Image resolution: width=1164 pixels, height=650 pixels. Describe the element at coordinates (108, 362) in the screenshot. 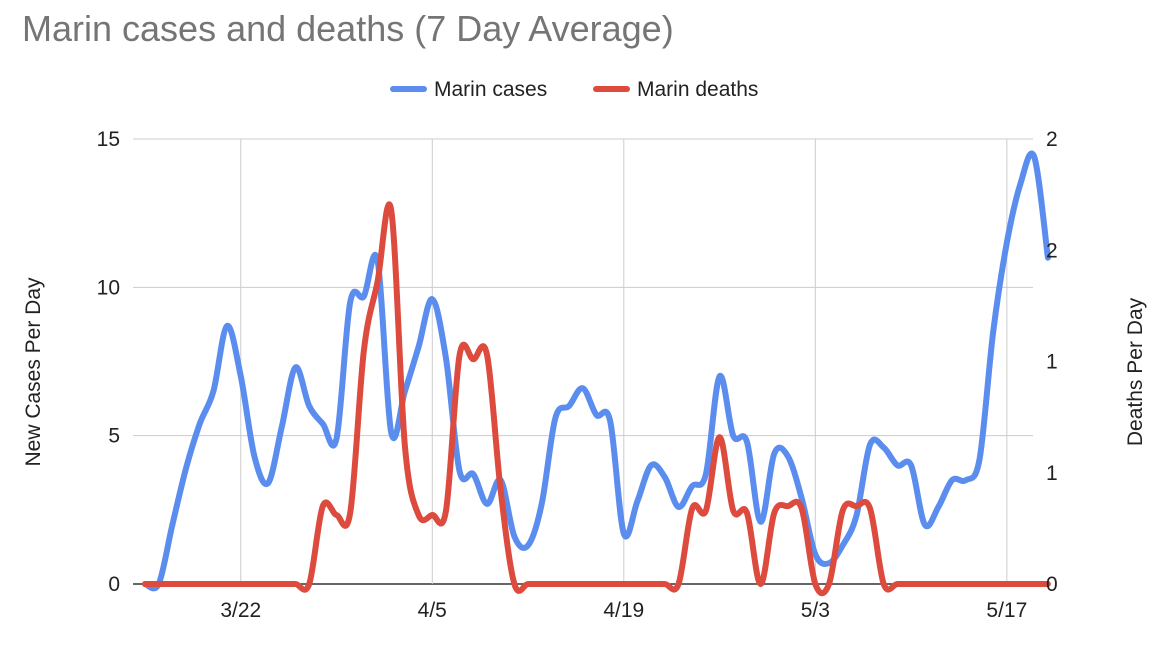

I see `left-y-ticks: 0 5 10 15` at that location.